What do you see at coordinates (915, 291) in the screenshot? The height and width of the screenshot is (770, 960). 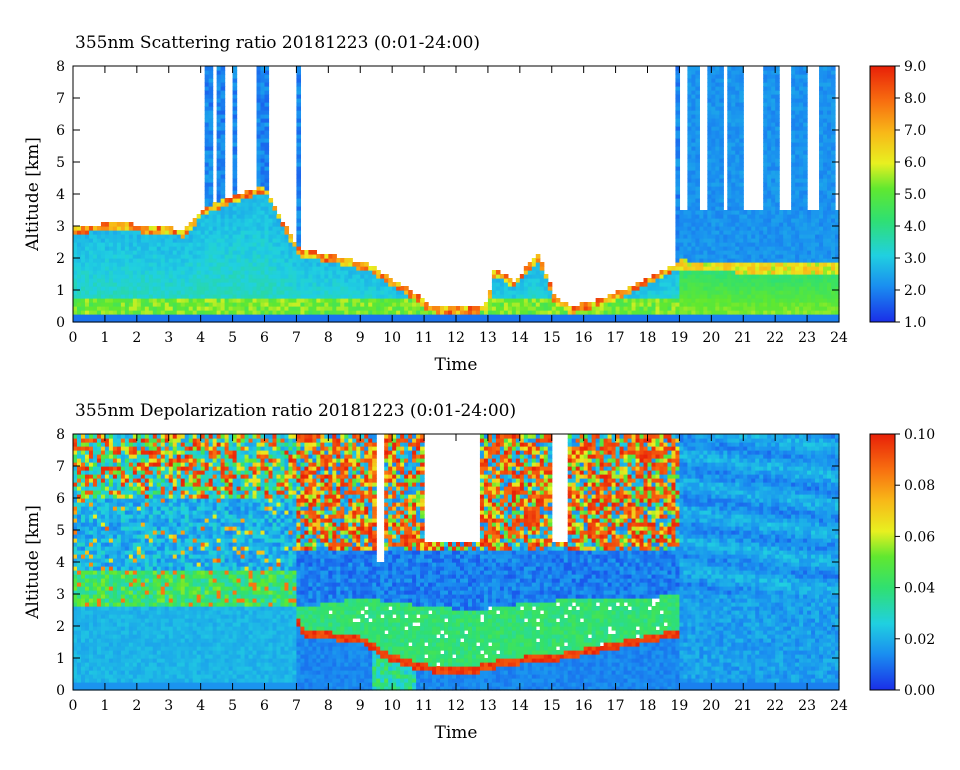 I see `scattering-colorbar-tick-label: 2.0` at bounding box center [915, 291].